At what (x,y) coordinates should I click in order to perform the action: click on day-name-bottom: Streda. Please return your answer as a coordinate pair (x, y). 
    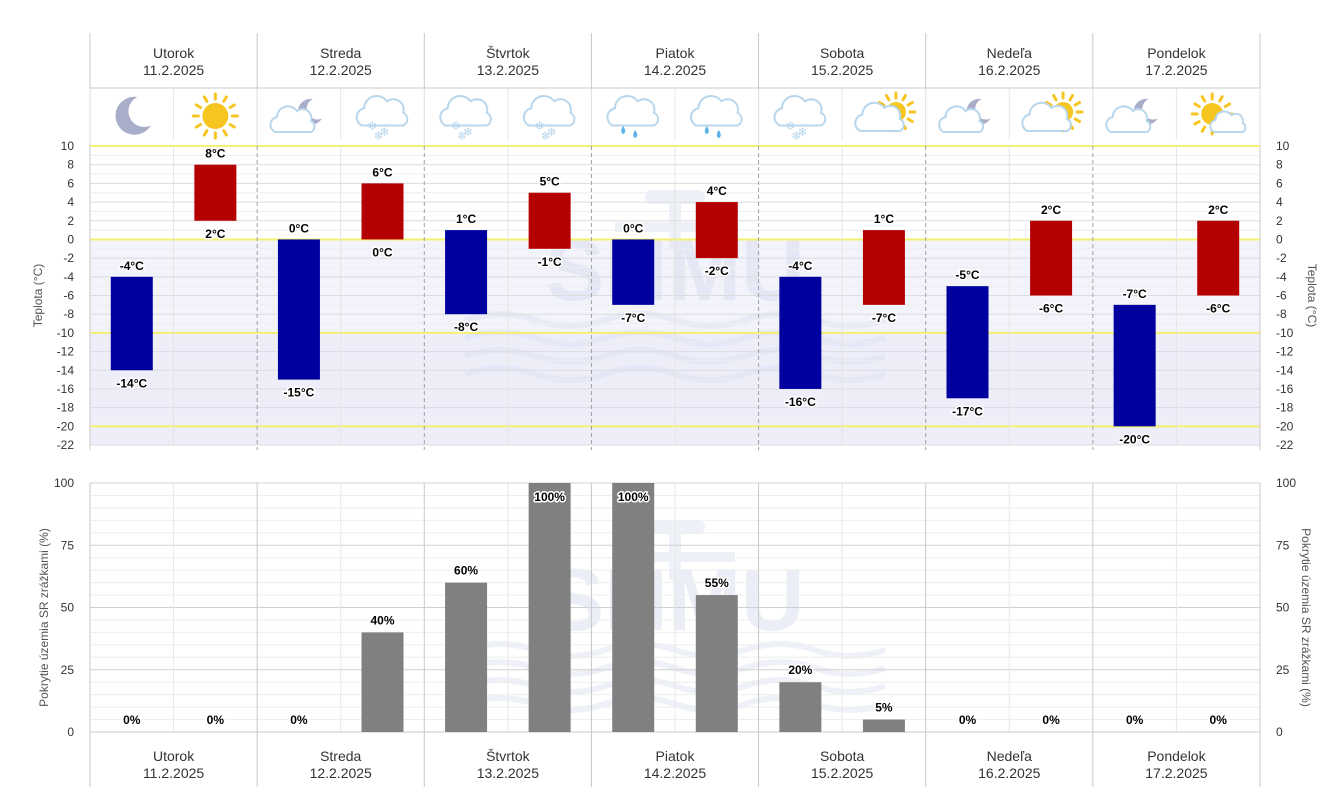
    Looking at the image, I should click on (340, 756).